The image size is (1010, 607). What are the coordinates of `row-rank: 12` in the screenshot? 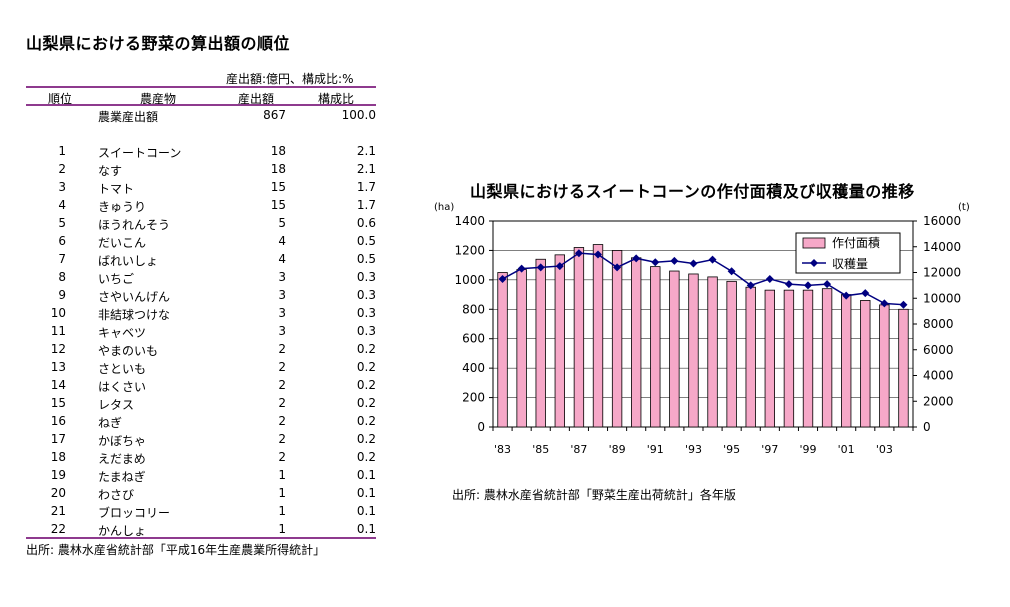 It's located at (58, 349).